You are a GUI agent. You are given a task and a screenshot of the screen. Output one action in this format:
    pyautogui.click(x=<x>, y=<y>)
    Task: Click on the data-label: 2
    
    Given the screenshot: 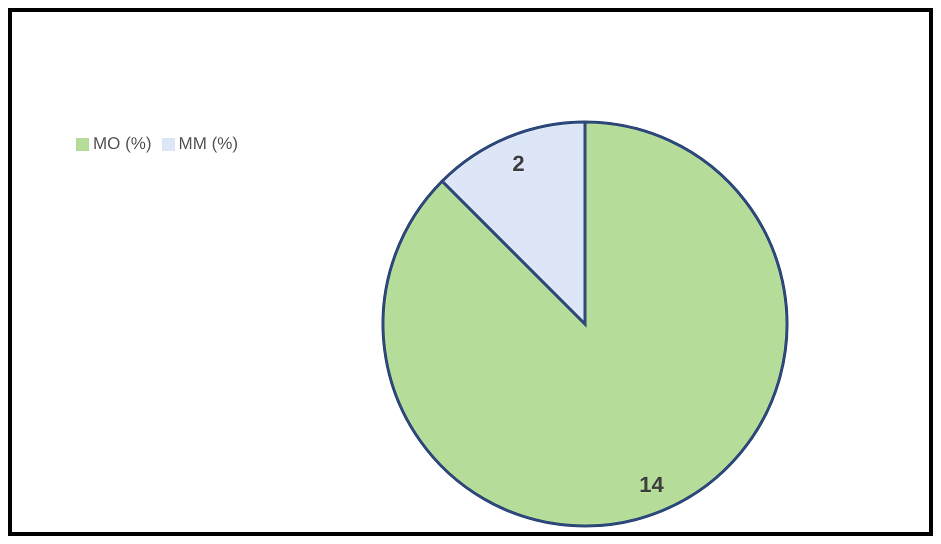 What is the action you would take?
    pyautogui.click(x=518, y=163)
    